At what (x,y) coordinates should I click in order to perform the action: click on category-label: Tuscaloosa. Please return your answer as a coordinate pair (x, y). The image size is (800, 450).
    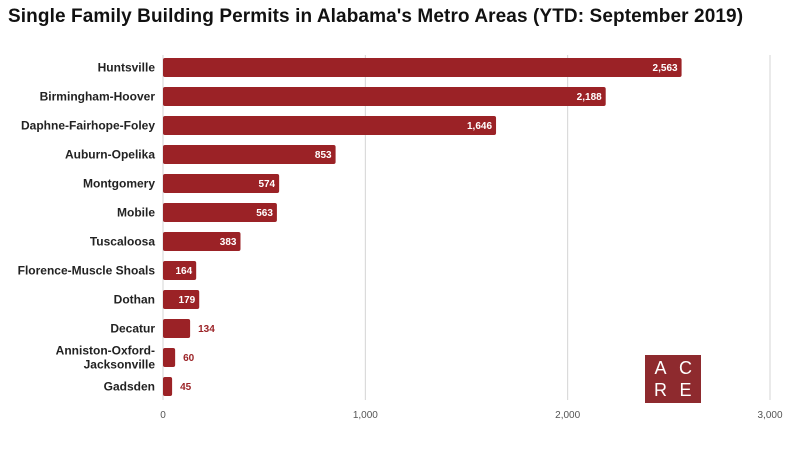
    Looking at the image, I should click on (122, 242).